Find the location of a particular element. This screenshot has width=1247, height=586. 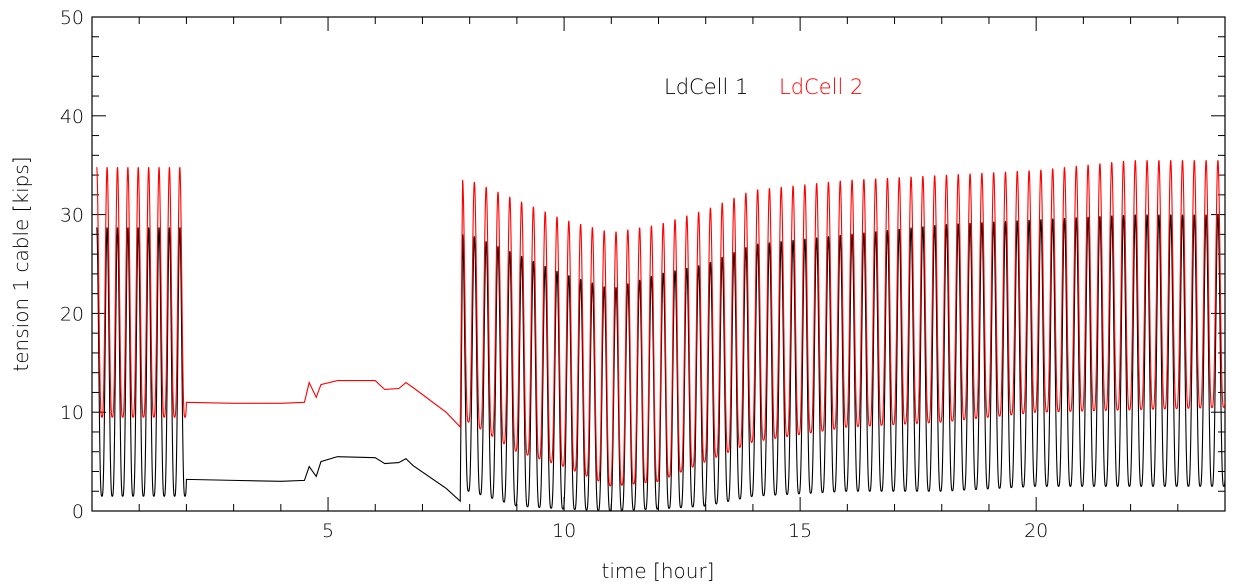

y-tick-label: 10 is located at coordinates (72, 413).